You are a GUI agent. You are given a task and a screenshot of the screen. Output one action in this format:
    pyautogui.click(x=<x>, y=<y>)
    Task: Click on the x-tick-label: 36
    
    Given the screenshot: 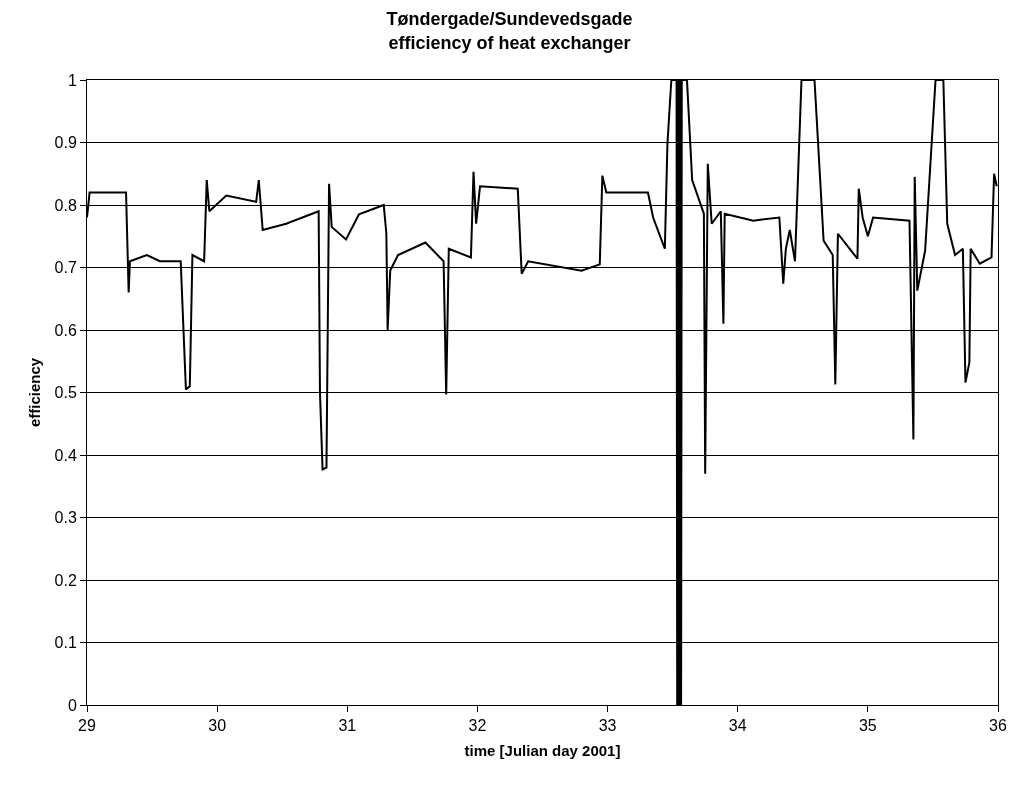 What is the action you would take?
    pyautogui.click(x=998, y=726)
    